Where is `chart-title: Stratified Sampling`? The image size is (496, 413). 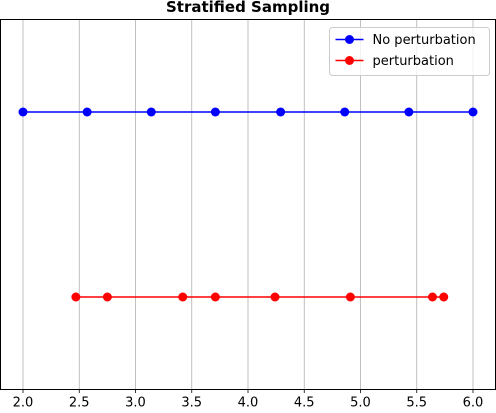
chart-title: Stratified Sampling is located at coordinates (248, 8).